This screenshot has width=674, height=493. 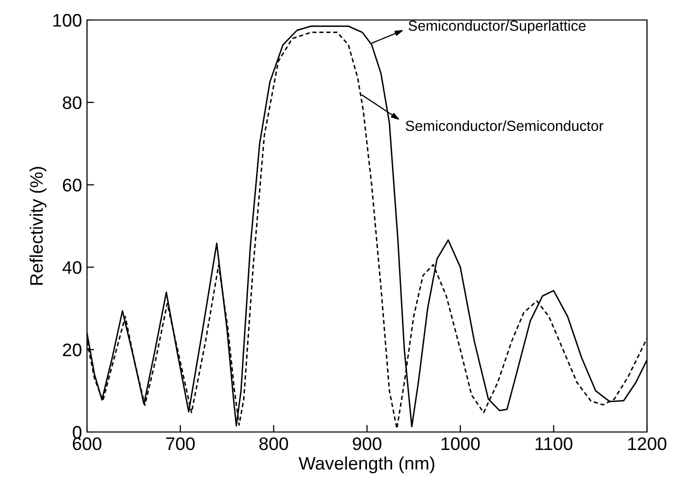 What do you see at coordinates (647, 443) in the screenshot?
I see `x-tick-label: 1200` at bounding box center [647, 443].